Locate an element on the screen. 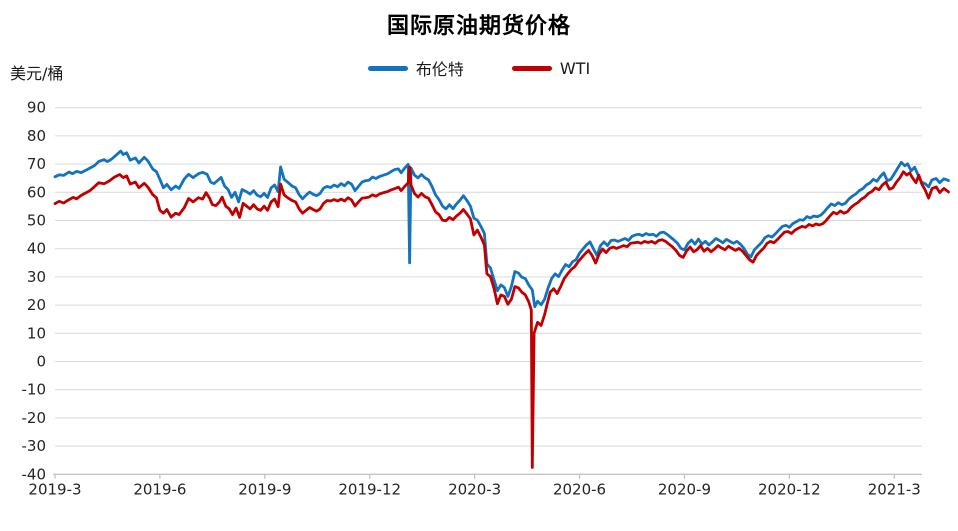 The image size is (958, 531). legend: 布伦特 WTI is located at coordinates (479, 68).